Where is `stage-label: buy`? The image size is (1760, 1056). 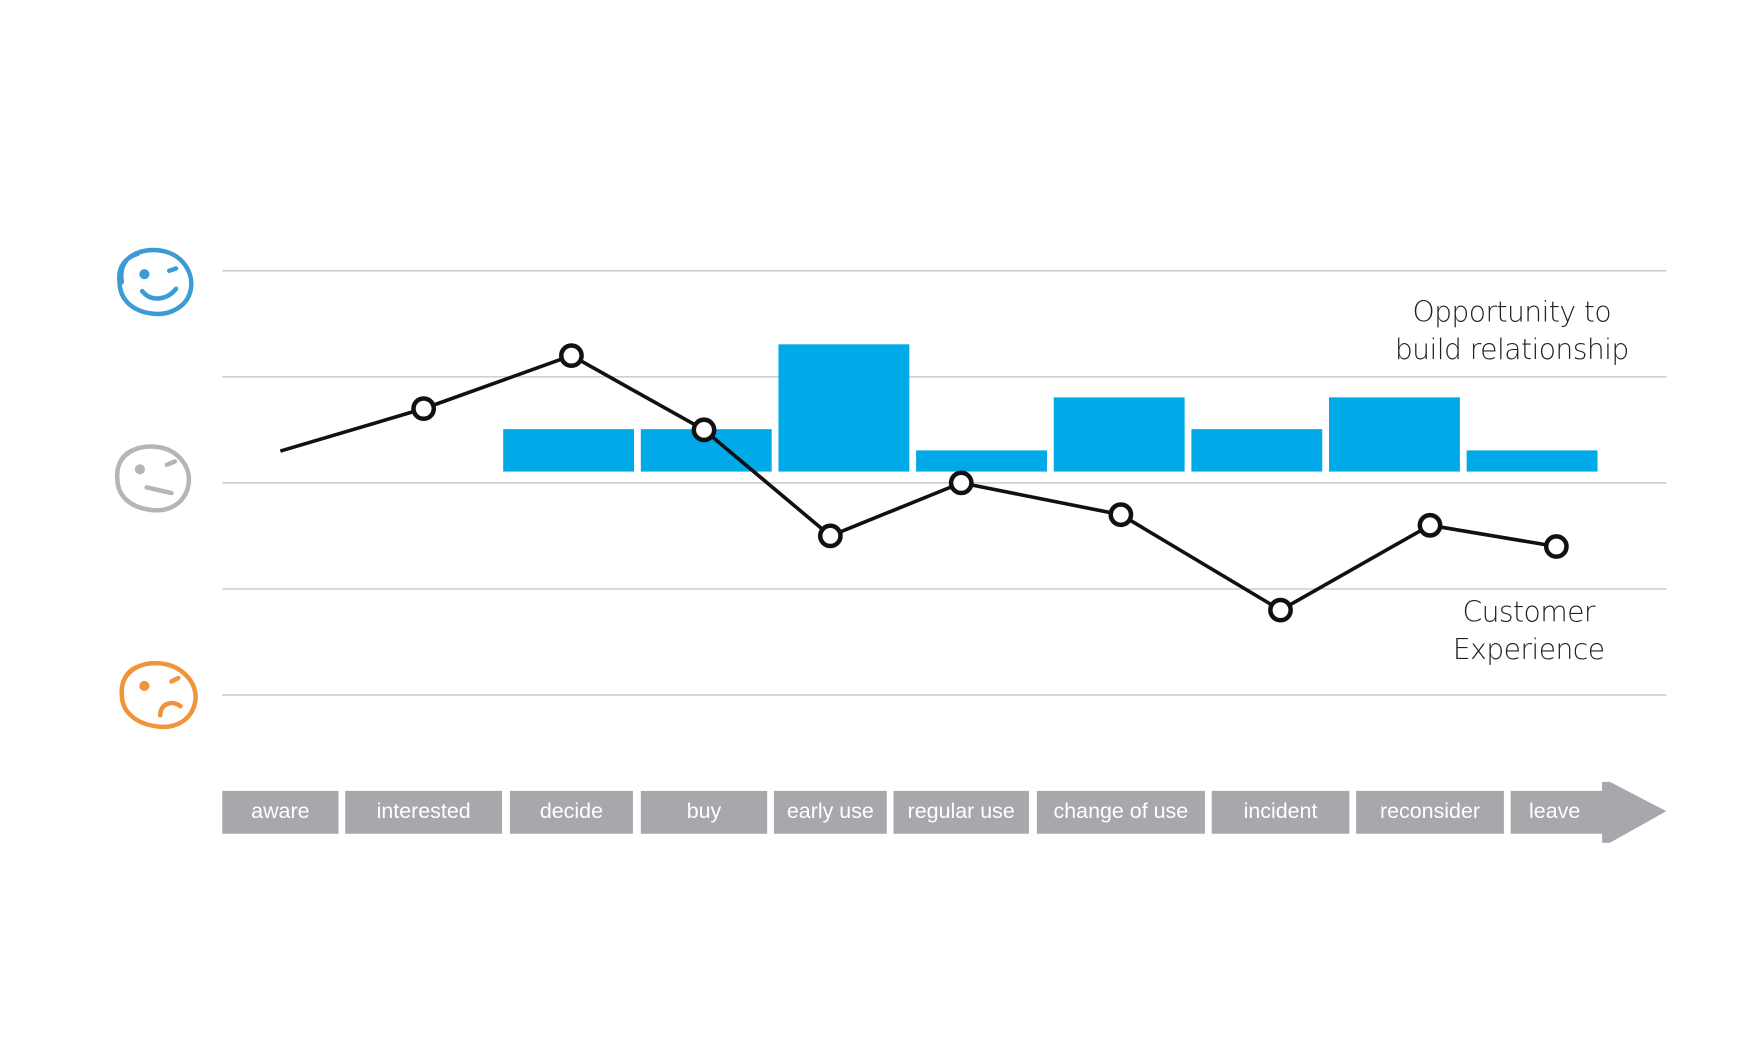
stage-label: buy is located at coordinates (704, 811).